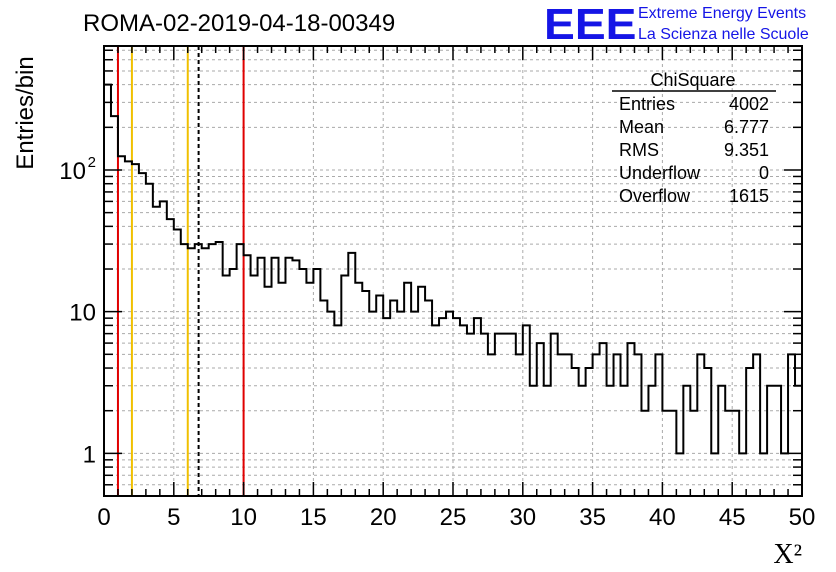  Describe the element at coordinates (746, 150) in the screenshot. I see `stats-value: 9.351` at that location.